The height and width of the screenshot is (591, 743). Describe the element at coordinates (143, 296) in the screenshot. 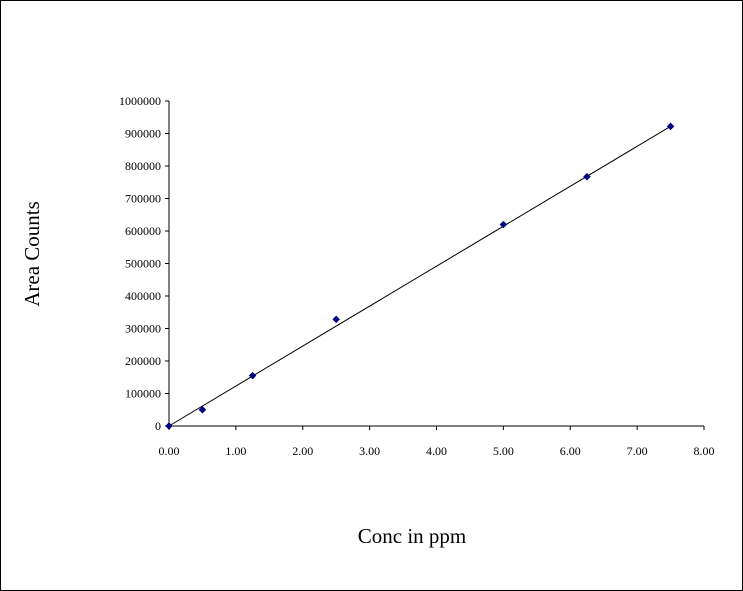

I see `y-tick-label: 400000` at that location.